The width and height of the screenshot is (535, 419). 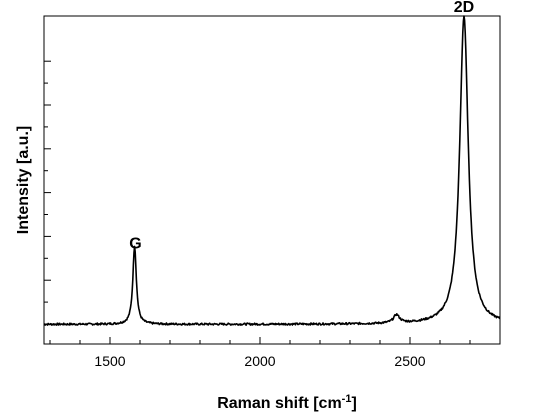 What do you see at coordinates (279, 403) in the screenshot?
I see `x-axis-title-main: Raman shift [cm` at bounding box center [279, 403].